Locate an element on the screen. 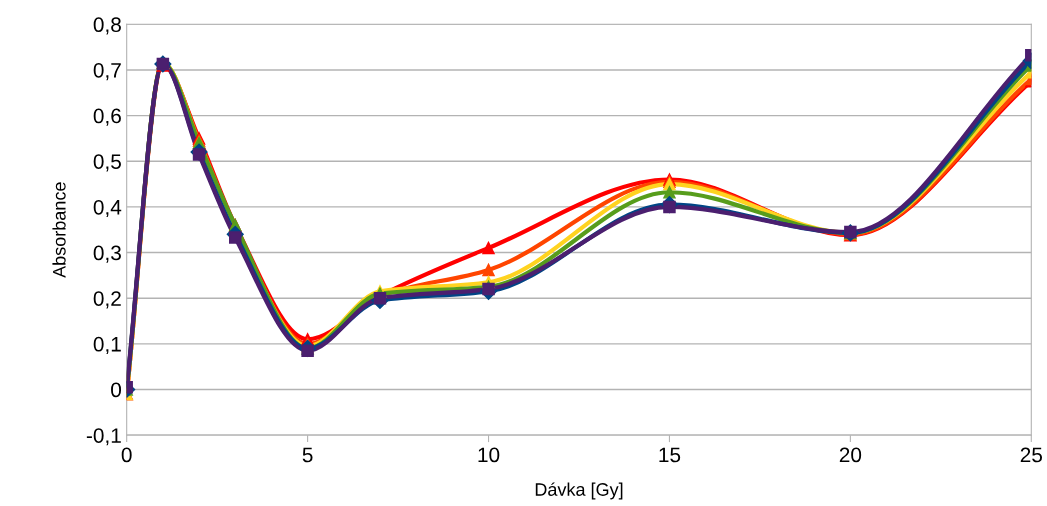 The image size is (1047, 506). x-tick-label: 15 is located at coordinates (670, 455).